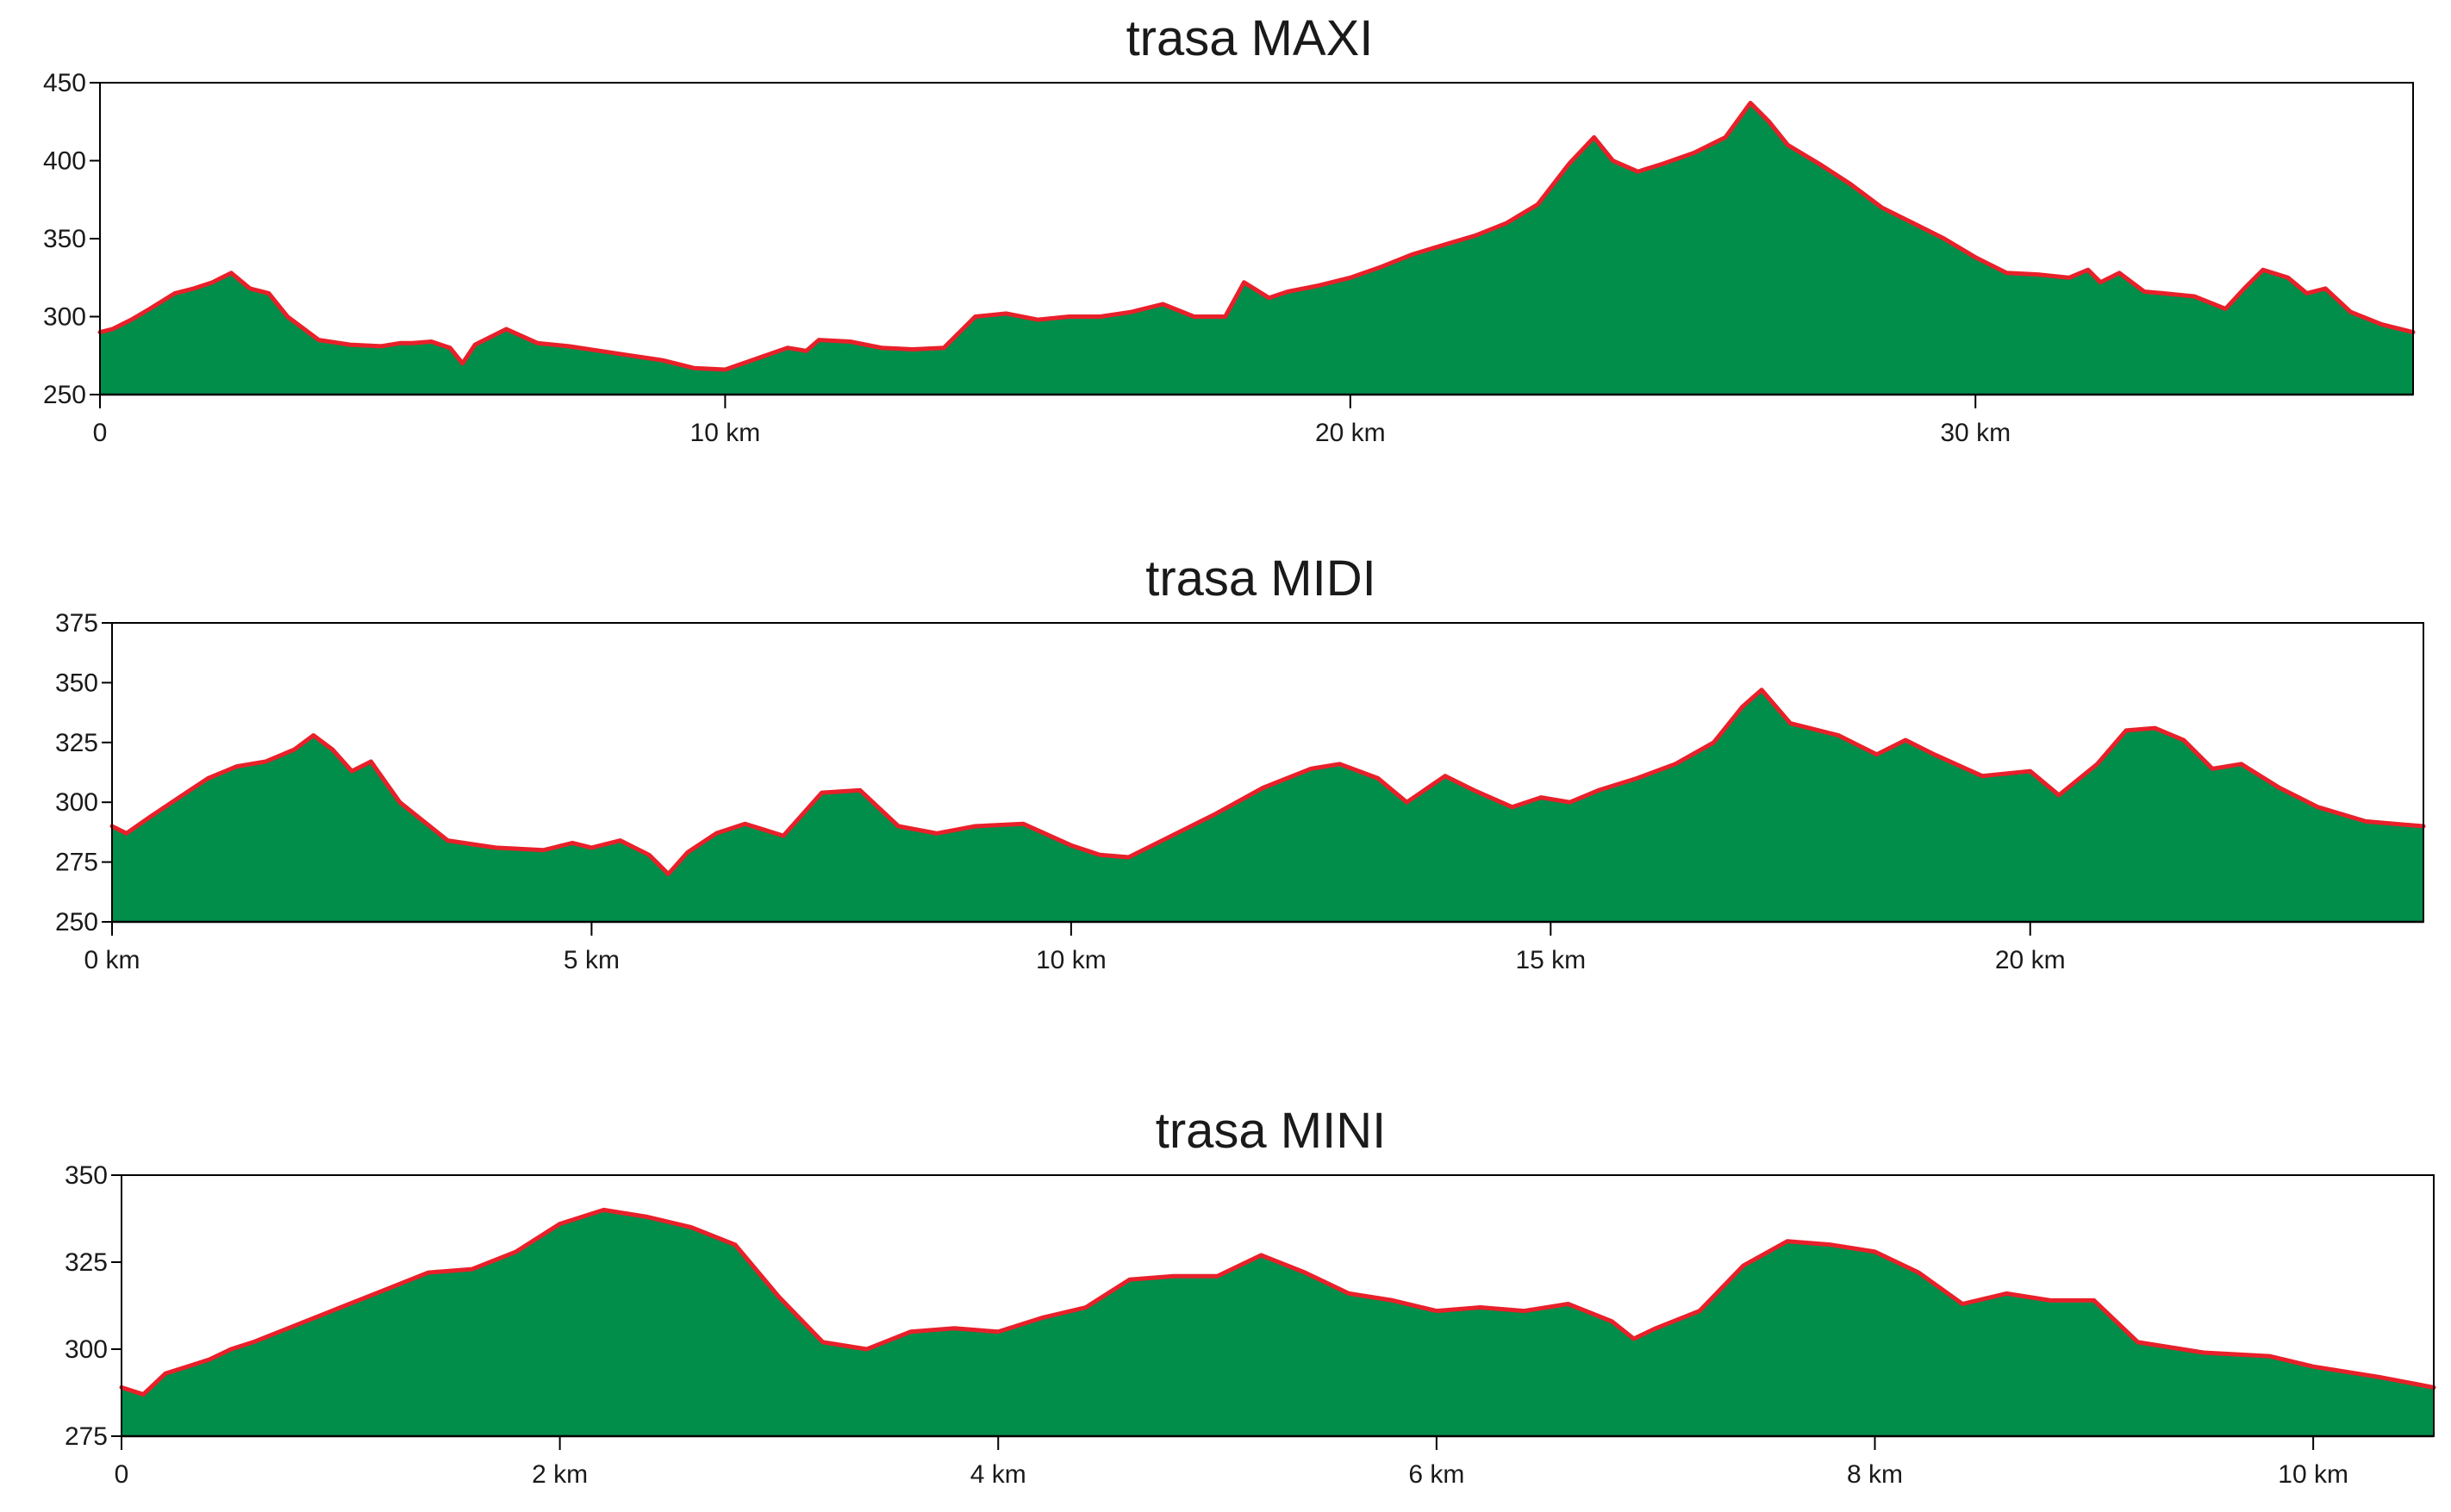 This screenshot has height=1512, width=2451. What do you see at coordinates (1271, 1131) in the screenshot?
I see `chart-title: trasa MINI` at bounding box center [1271, 1131].